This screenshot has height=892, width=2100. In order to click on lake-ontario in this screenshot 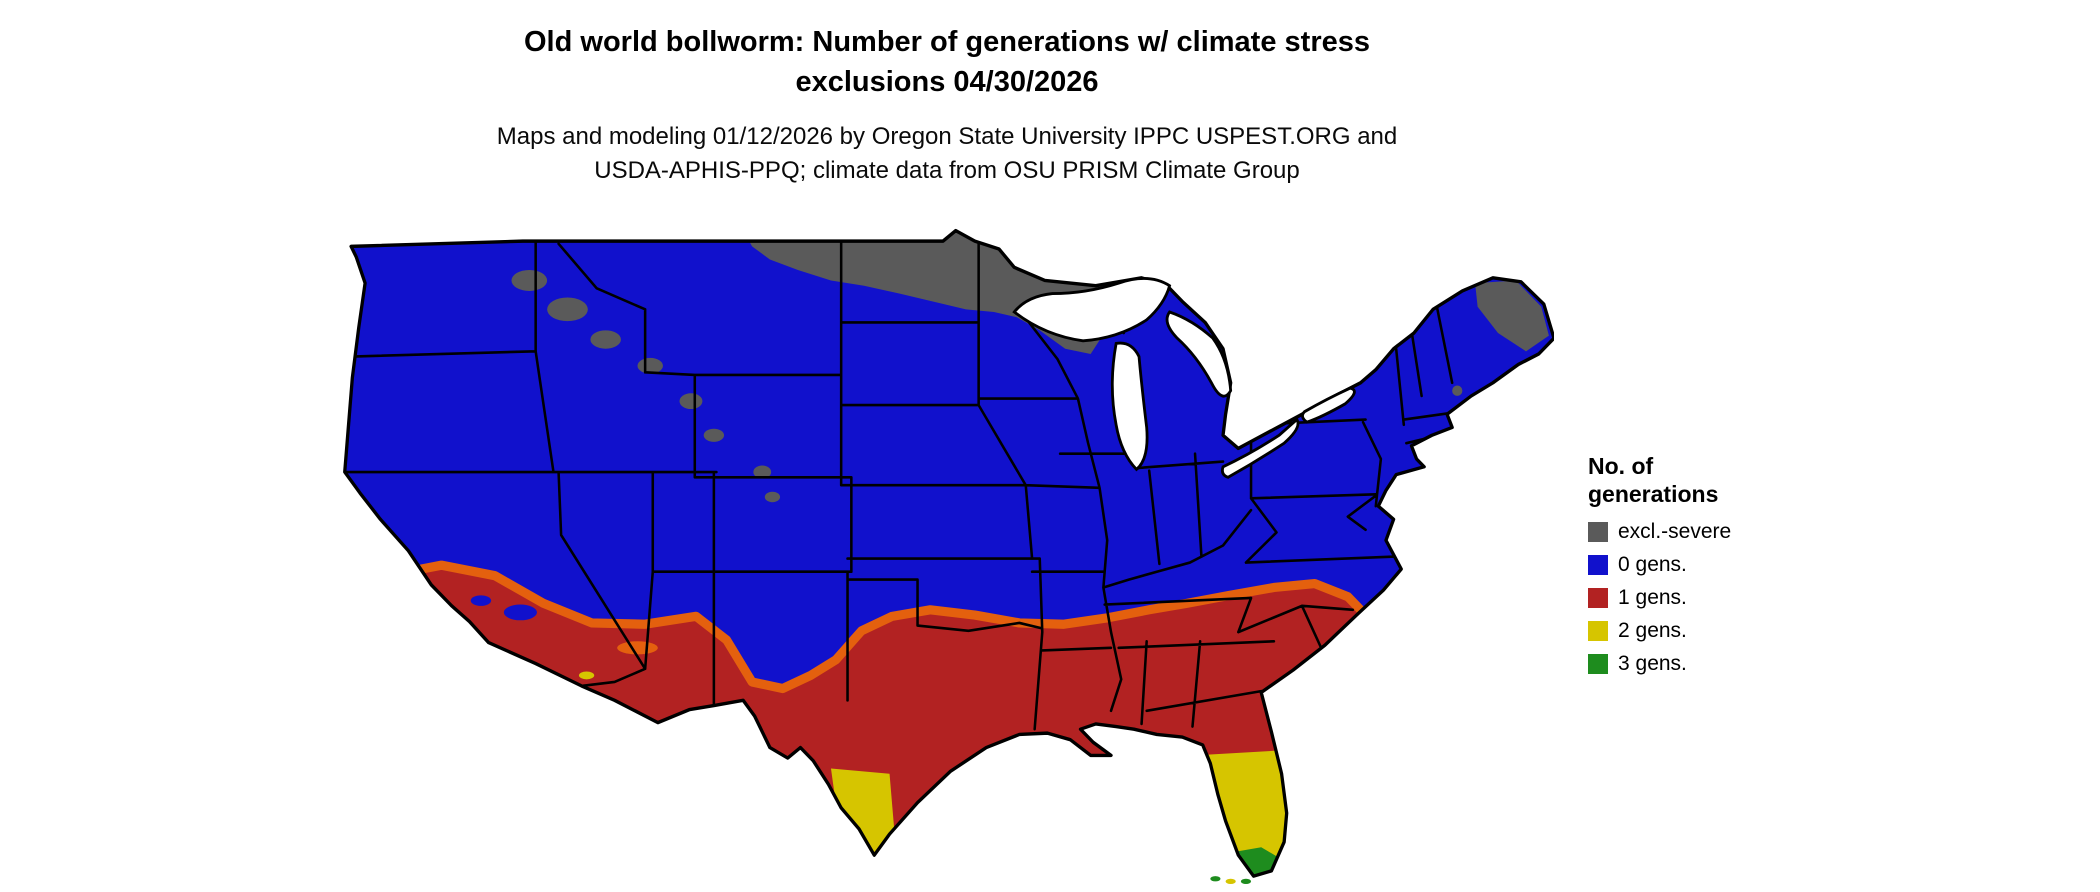, I will do `click(1328, 405)`.